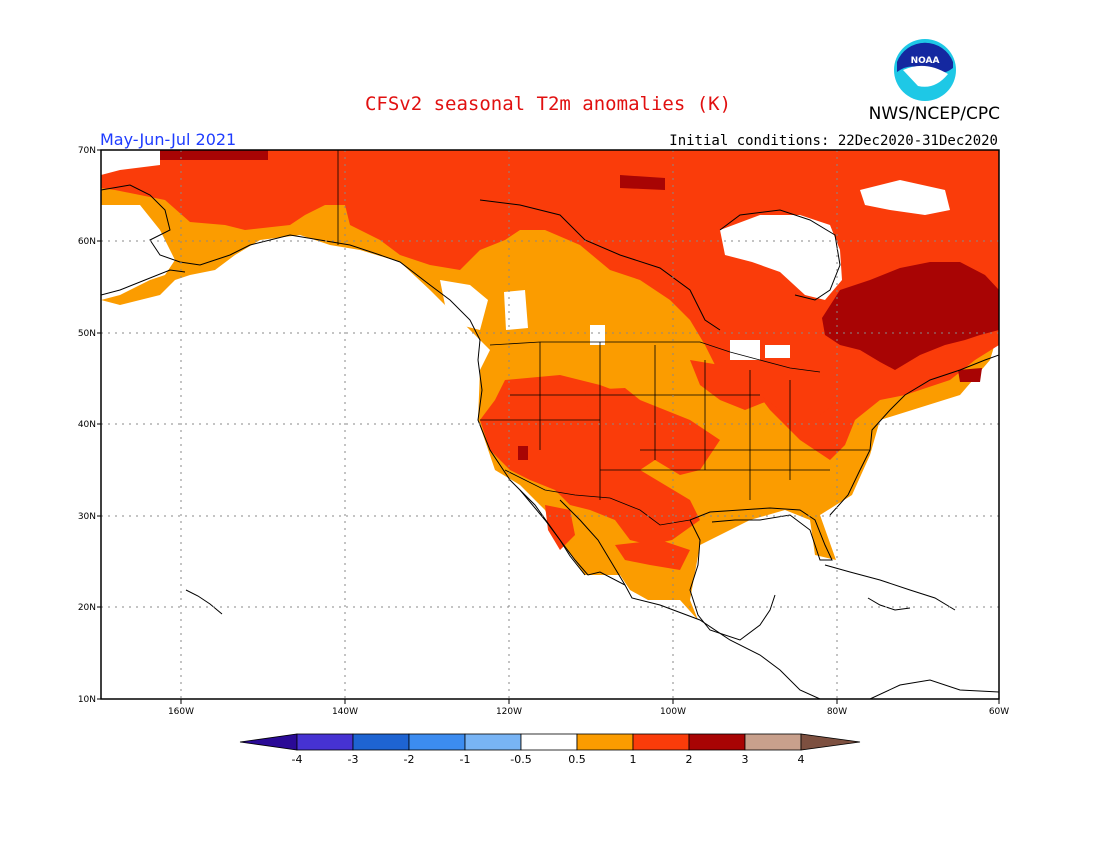 Image resolution: width=1100 pixels, height=850 pixels. I want to click on colorbar-label: -0.5, so click(520, 759).